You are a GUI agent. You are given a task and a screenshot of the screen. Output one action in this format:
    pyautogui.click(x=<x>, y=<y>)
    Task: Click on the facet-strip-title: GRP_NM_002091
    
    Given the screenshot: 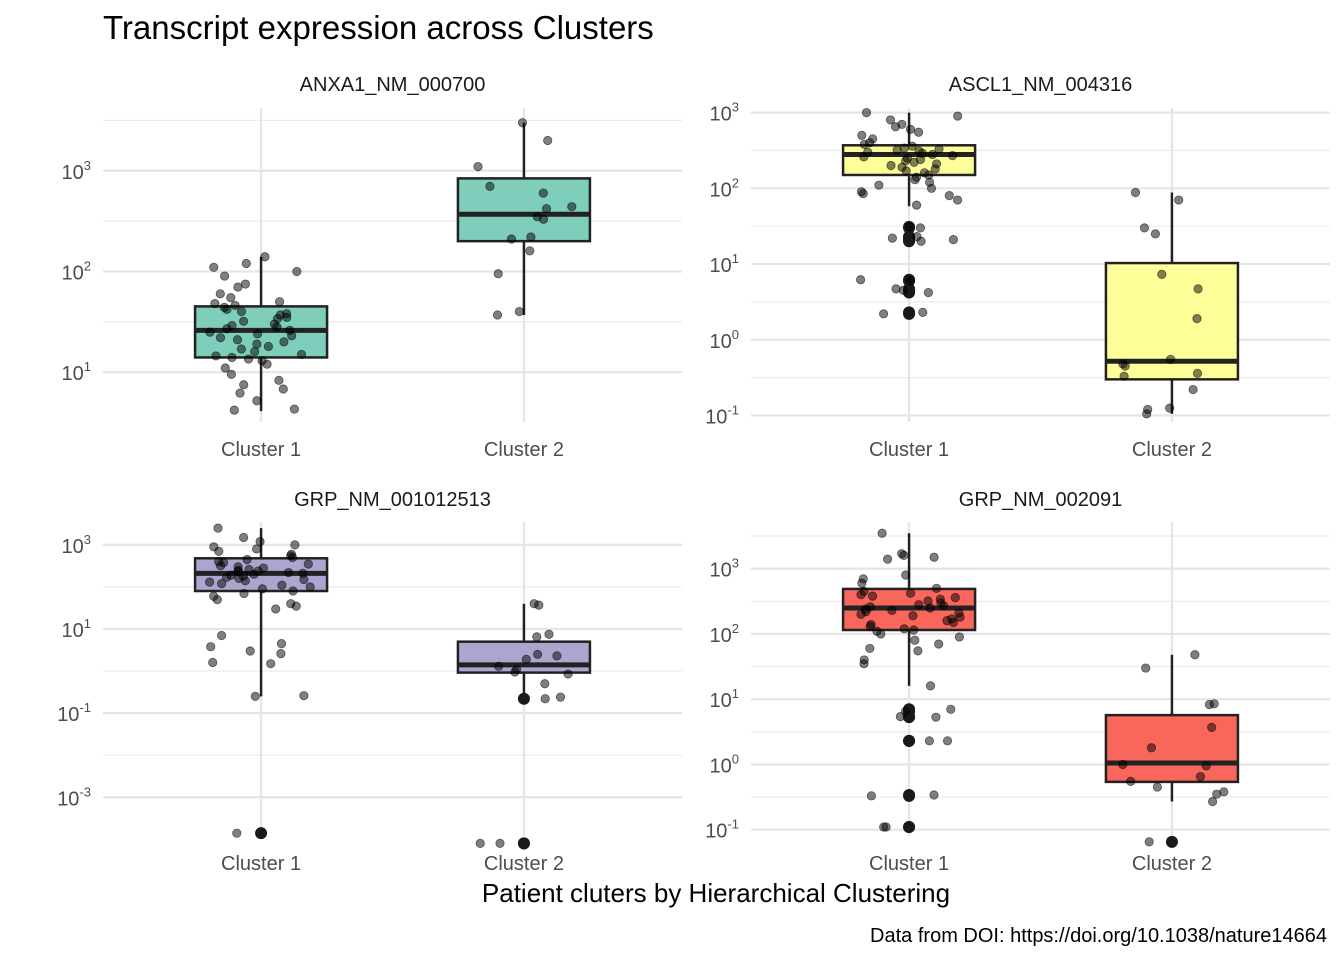 What is the action you would take?
    pyautogui.click(x=1040, y=500)
    